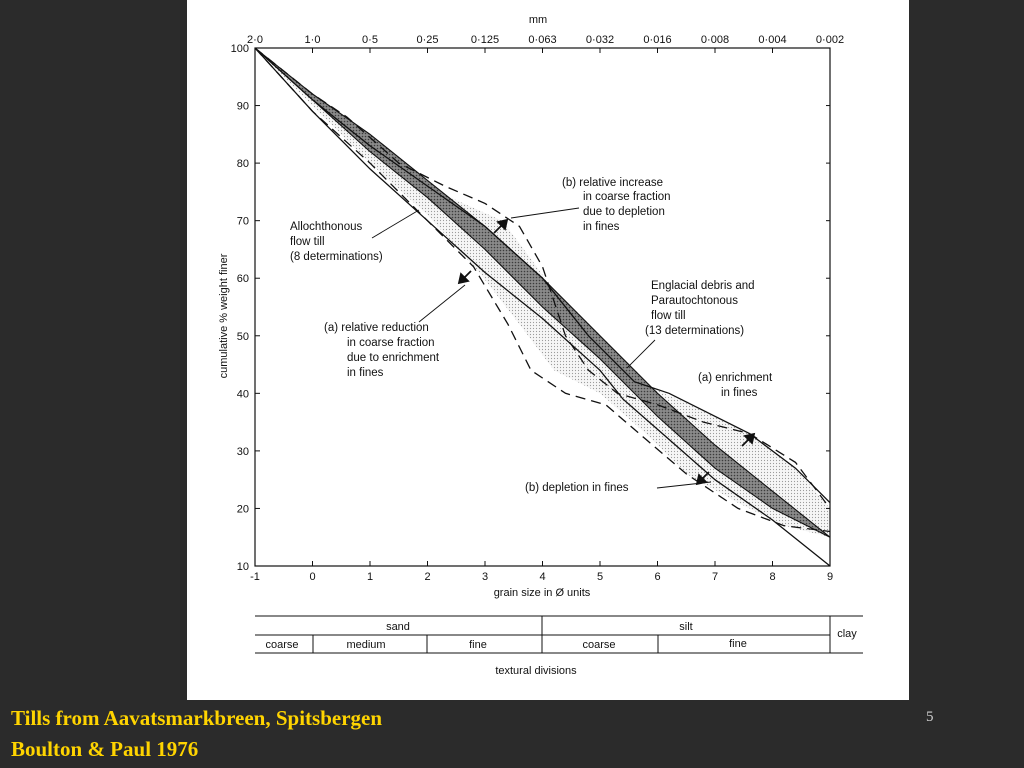 Image resolution: width=1024 pixels, height=768 pixels. I want to click on top-tick-label: 1·0, so click(313, 40).